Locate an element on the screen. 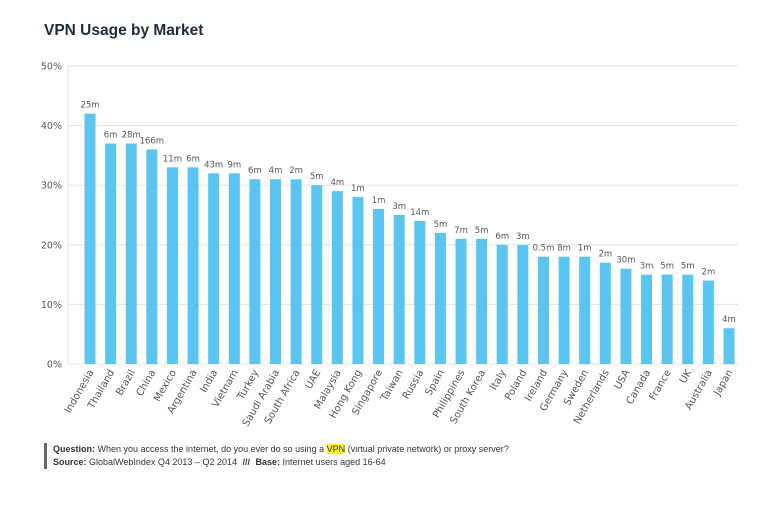 This screenshot has height=509, width=779. y-tick-label: 10% is located at coordinates (51, 305).